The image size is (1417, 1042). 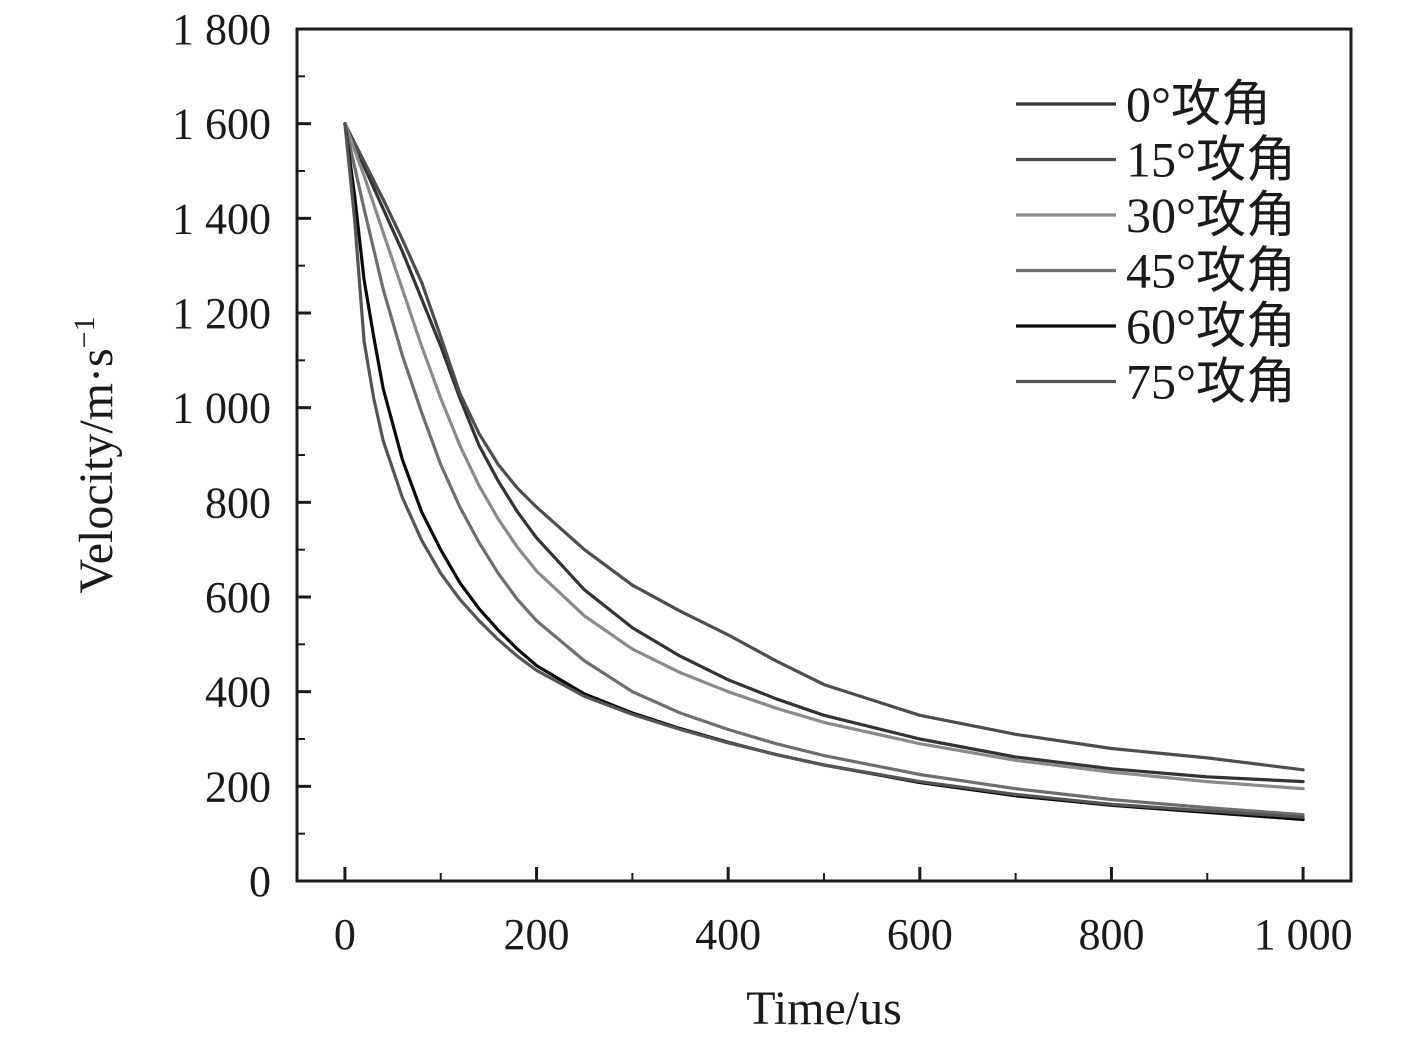 What do you see at coordinates (920, 934) in the screenshot?
I see `x-tick-label: 600` at bounding box center [920, 934].